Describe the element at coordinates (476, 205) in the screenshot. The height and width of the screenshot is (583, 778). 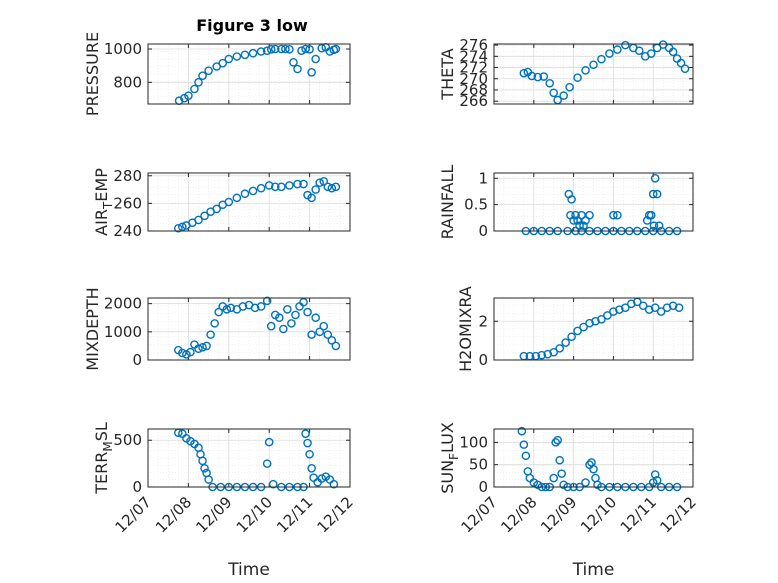
I see `y-tick-label: 0.5` at that location.